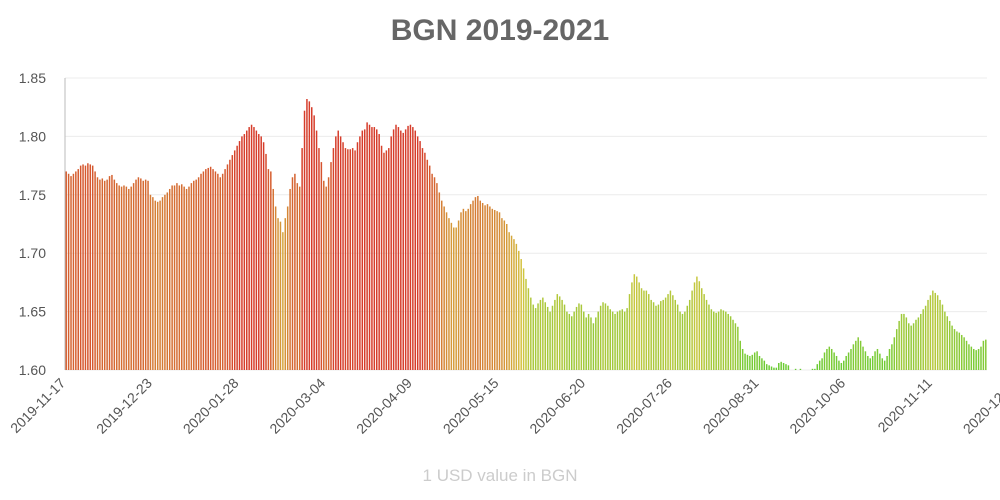 This screenshot has width=1000, height=500. I want to click on x-tick-label: 2020-08-31, so click(731, 406).